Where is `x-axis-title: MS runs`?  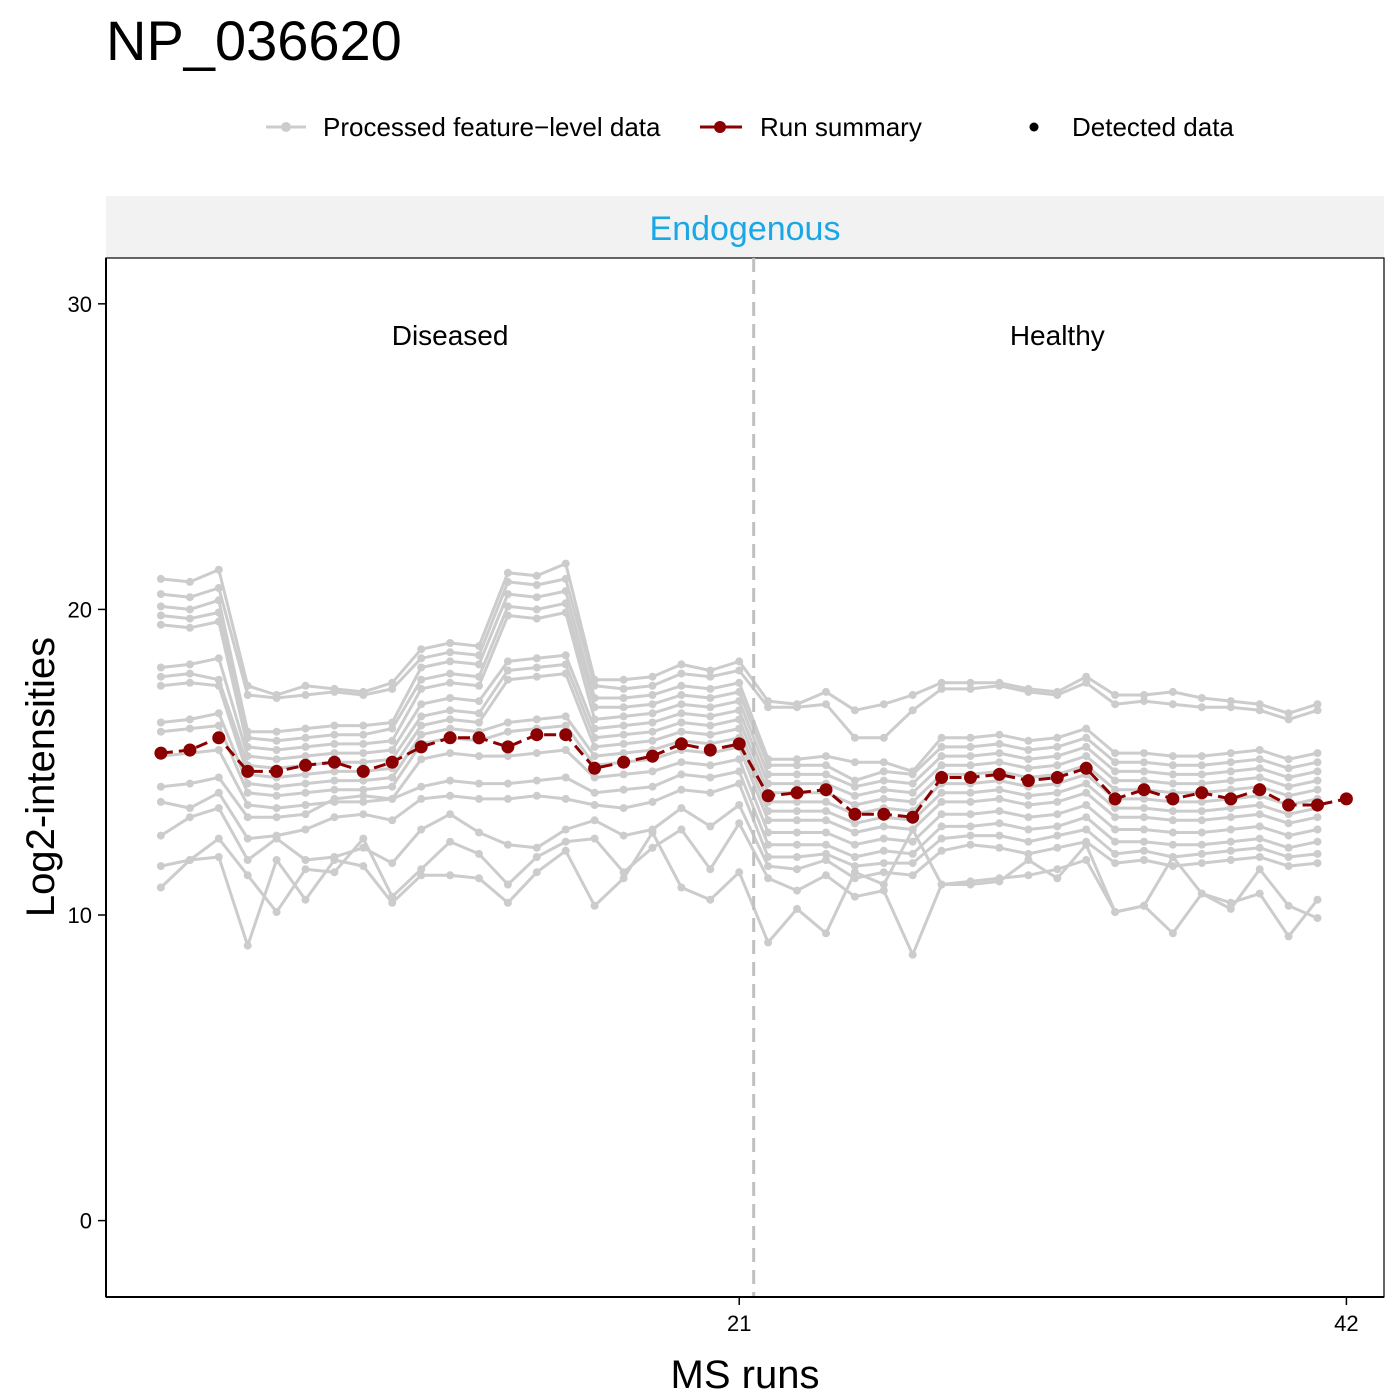
x-axis-title: MS runs is located at coordinates (745, 1375).